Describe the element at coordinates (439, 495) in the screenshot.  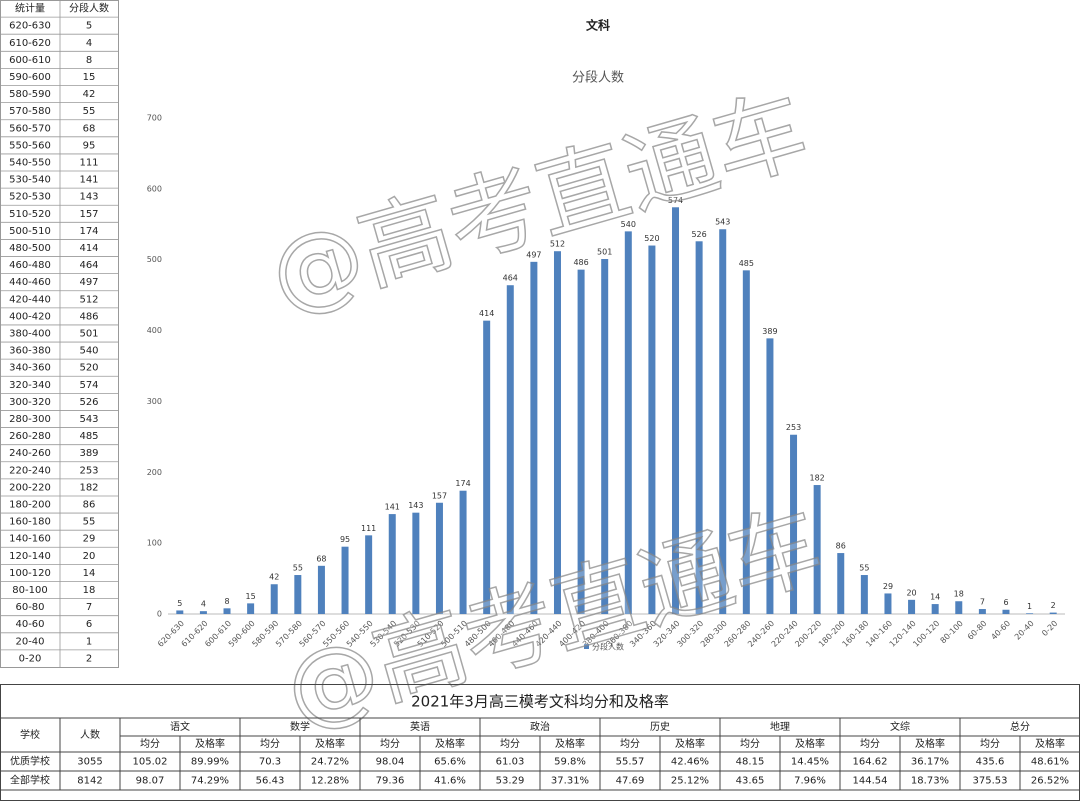
I see `data-label: 157` at that location.